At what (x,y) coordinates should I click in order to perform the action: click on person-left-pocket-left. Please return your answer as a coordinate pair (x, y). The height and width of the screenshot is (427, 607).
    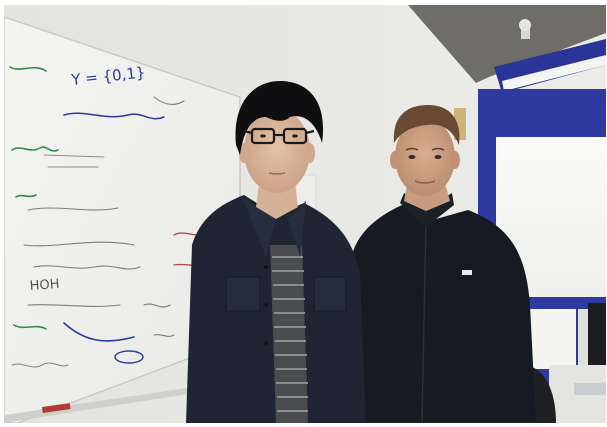
    Looking at the image, I should click on (243, 294).